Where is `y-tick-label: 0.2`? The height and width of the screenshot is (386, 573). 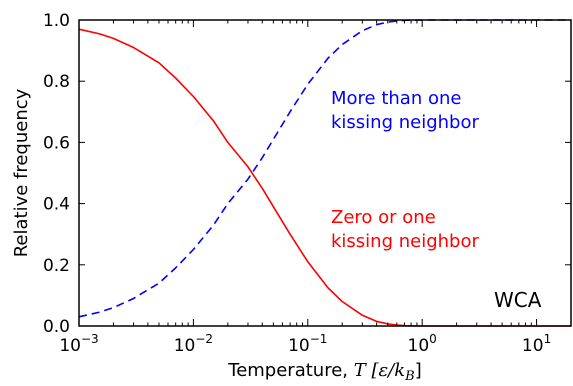 y-tick-label: 0.2 is located at coordinates (56, 266).